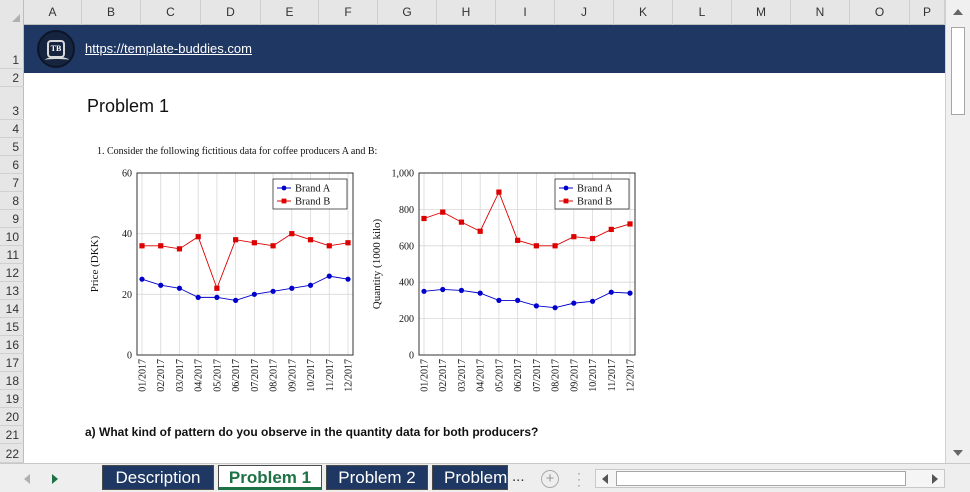 The height and width of the screenshot is (492, 970). What do you see at coordinates (12, 165) in the screenshot?
I see `row-header-6: 6` at bounding box center [12, 165].